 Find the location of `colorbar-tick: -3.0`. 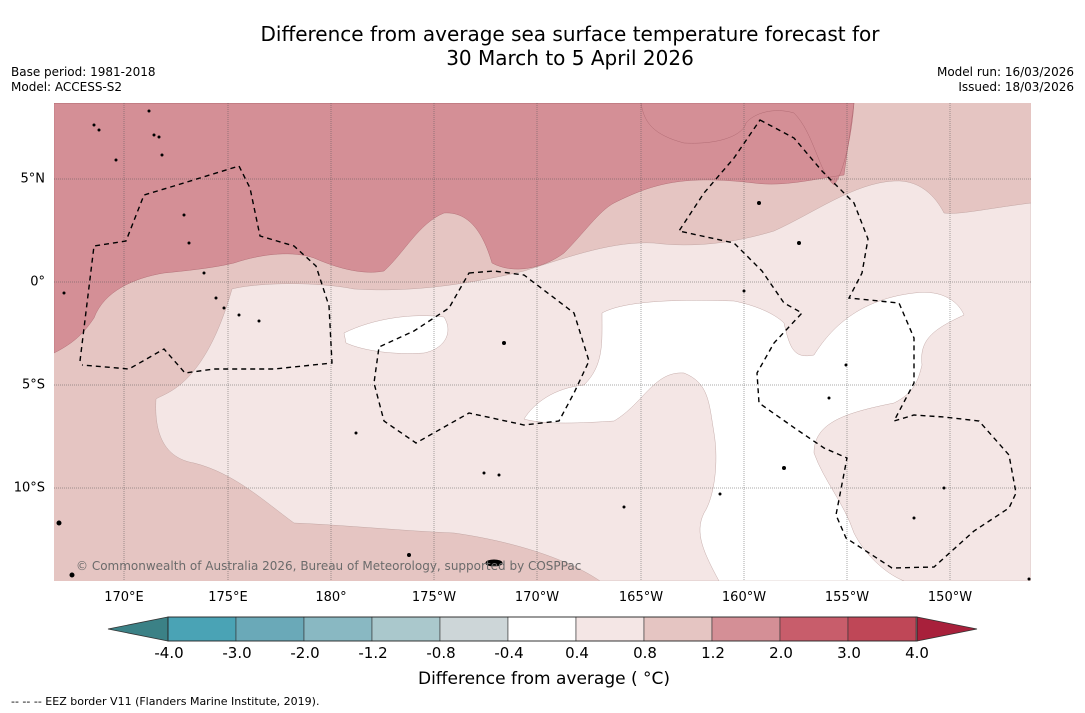

colorbar-tick: -3.0 is located at coordinates (237, 653).